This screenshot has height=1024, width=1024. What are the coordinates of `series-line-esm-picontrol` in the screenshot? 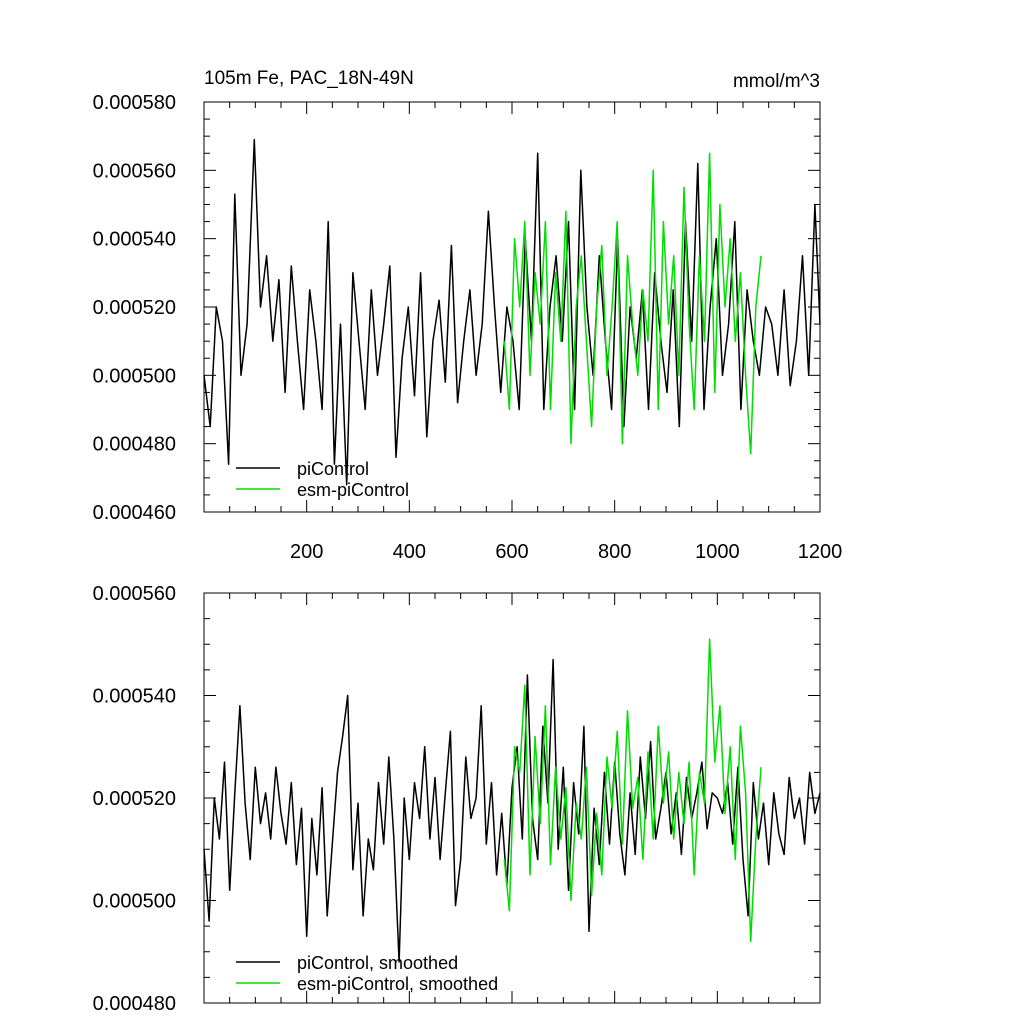 It's located at (632, 303).